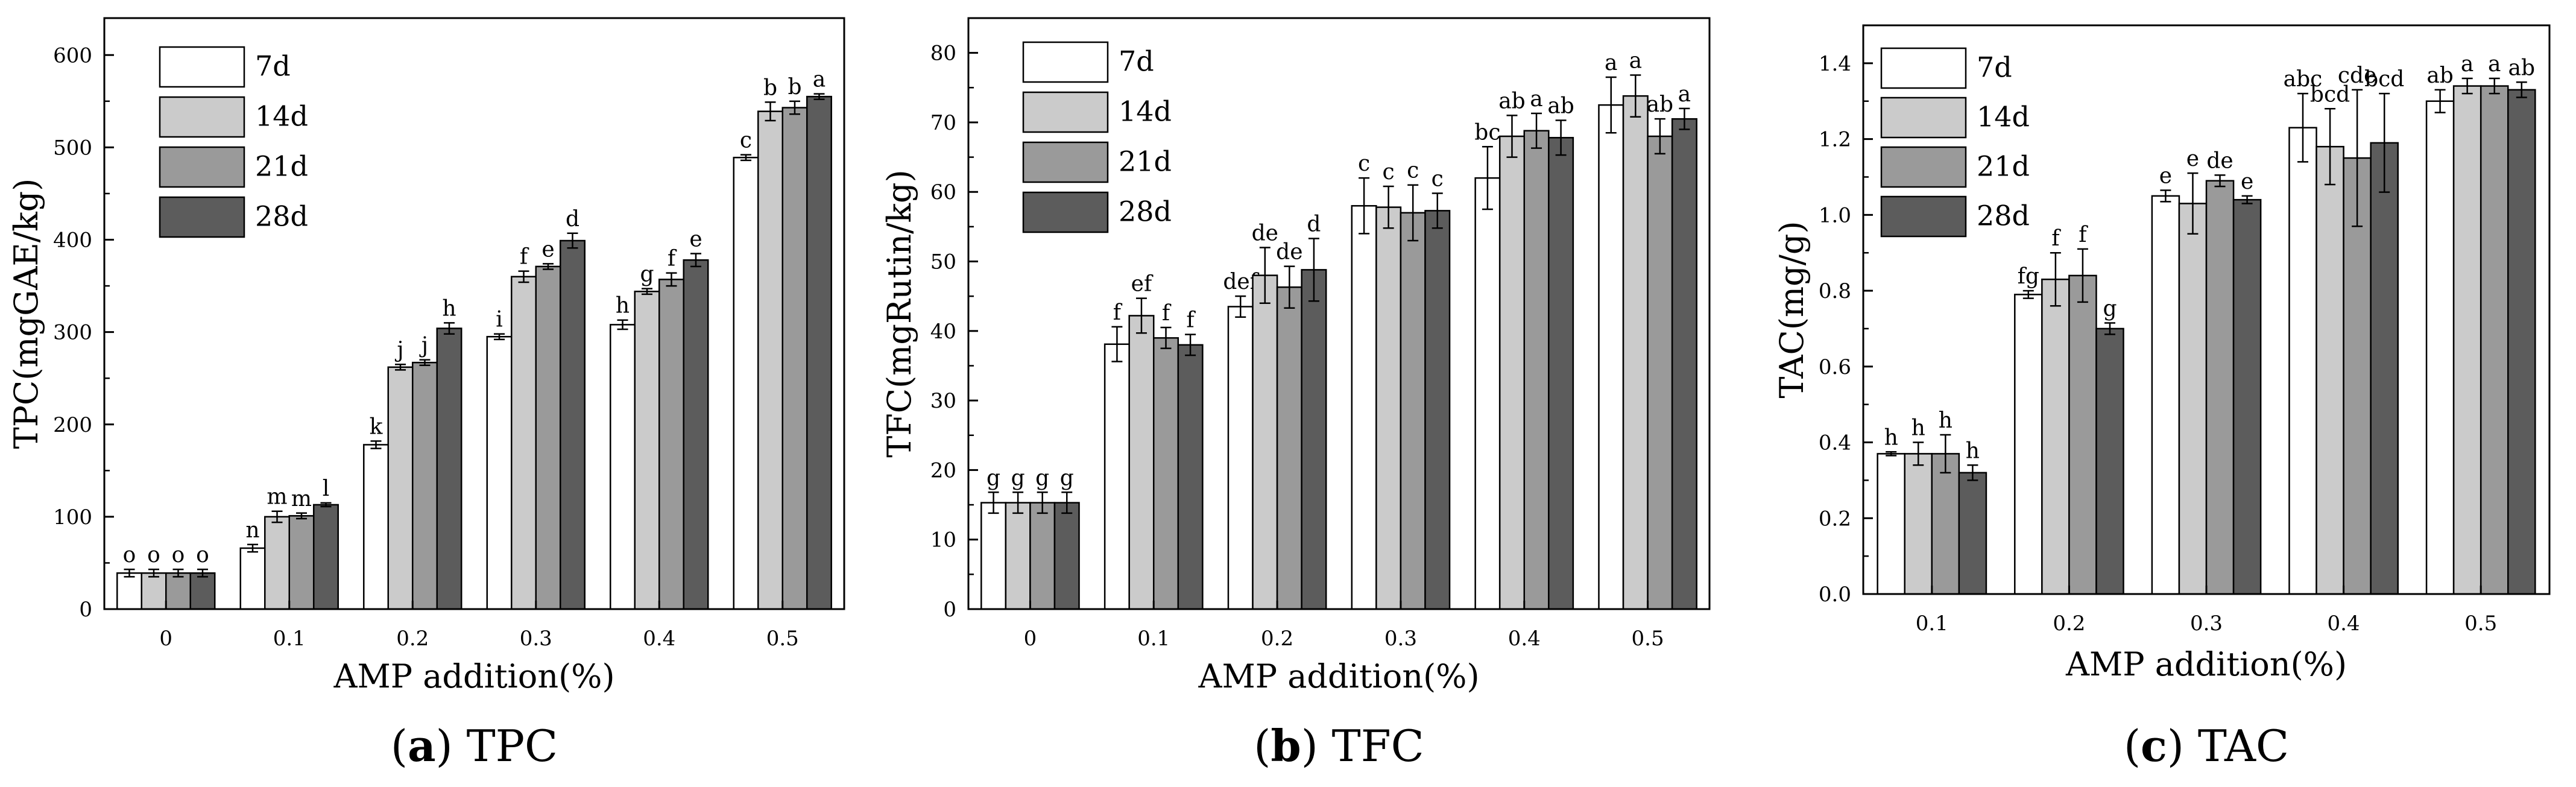 Image resolution: width=2576 pixels, height=787 pixels. I want to click on significance-label: bcd, so click(2384, 79).